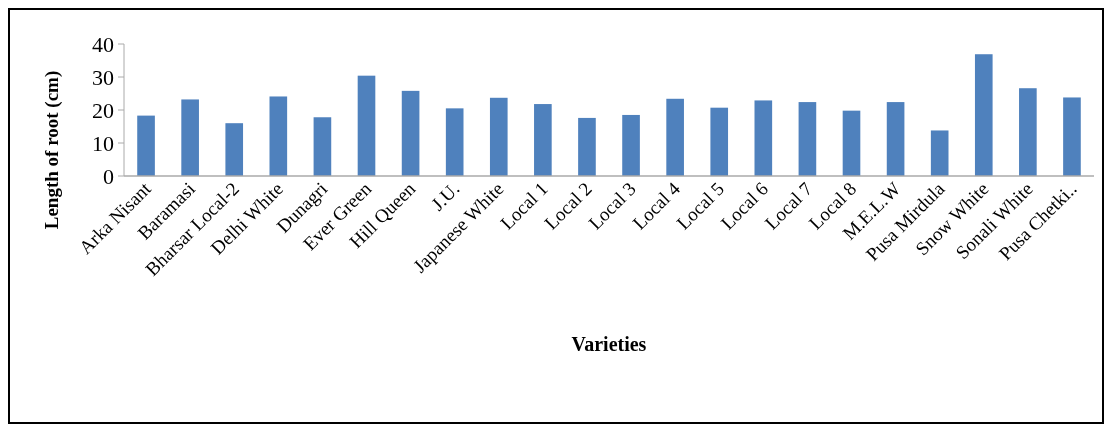  Describe the element at coordinates (103, 110) in the screenshot. I see `y-tick-label: 20` at that location.